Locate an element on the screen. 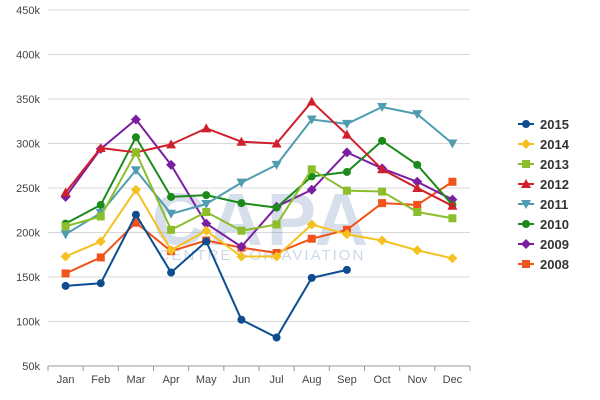 Image resolution: width=600 pixels, height=400 pixels. legend-label: 2014 is located at coordinates (555, 144).